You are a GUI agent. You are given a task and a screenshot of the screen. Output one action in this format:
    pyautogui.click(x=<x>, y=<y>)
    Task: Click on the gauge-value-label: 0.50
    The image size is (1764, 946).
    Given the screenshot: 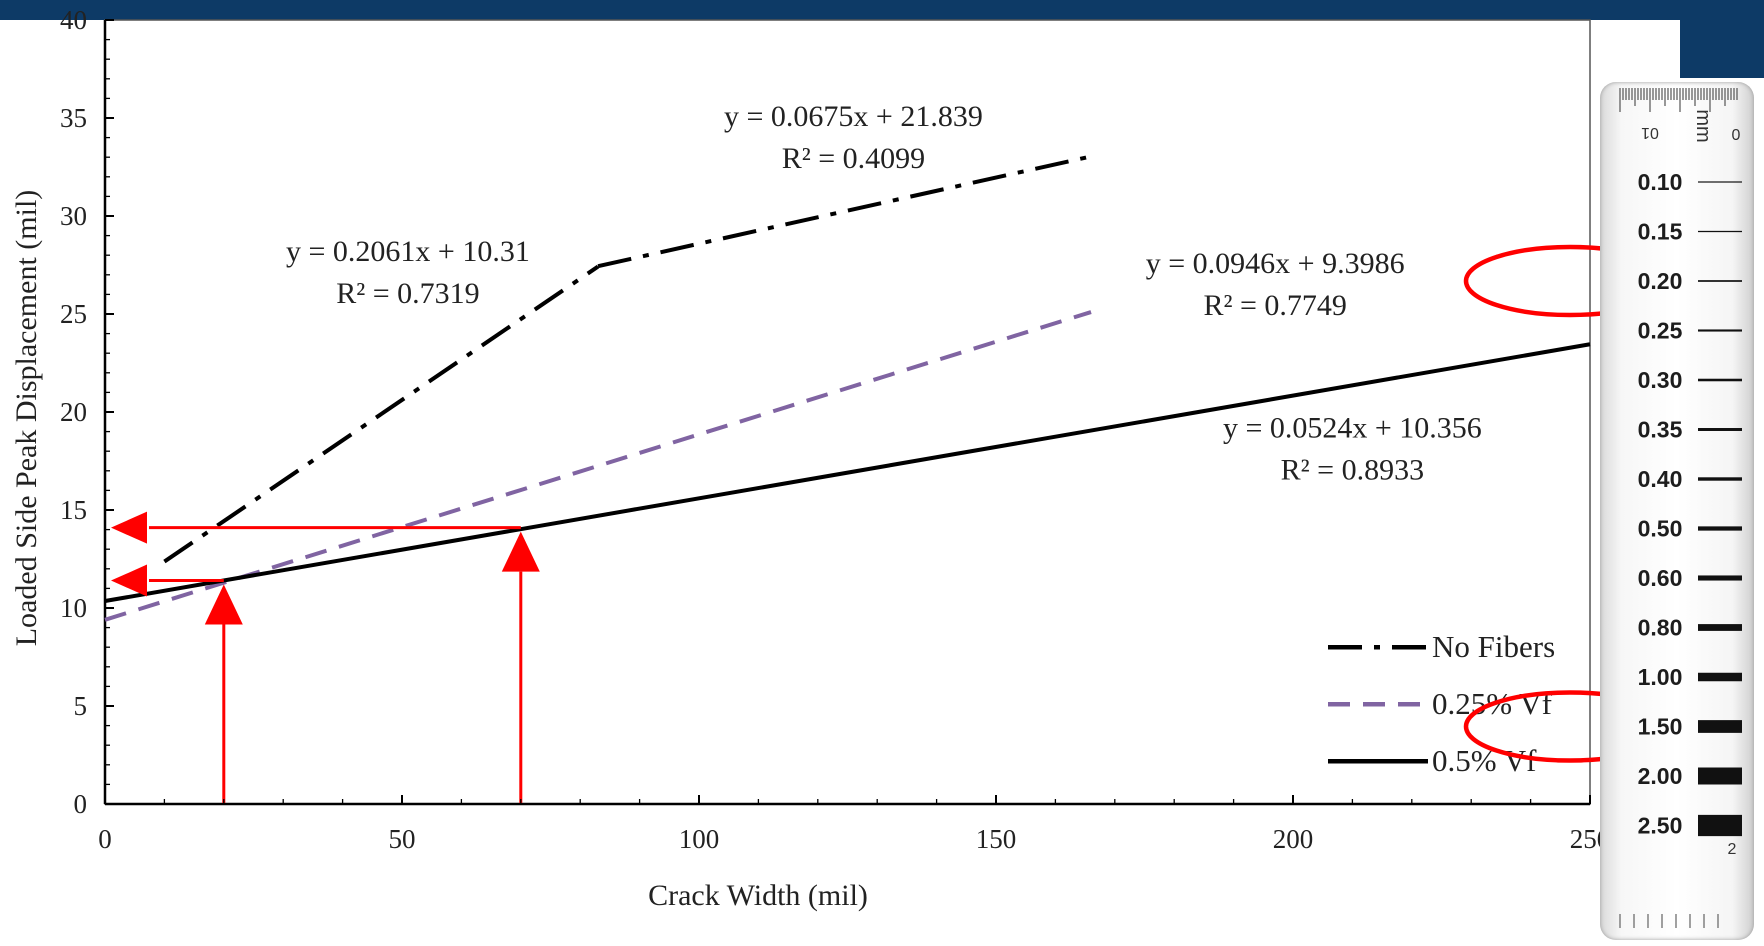 What is the action you would take?
    pyautogui.click(x=1660, y=529)
    